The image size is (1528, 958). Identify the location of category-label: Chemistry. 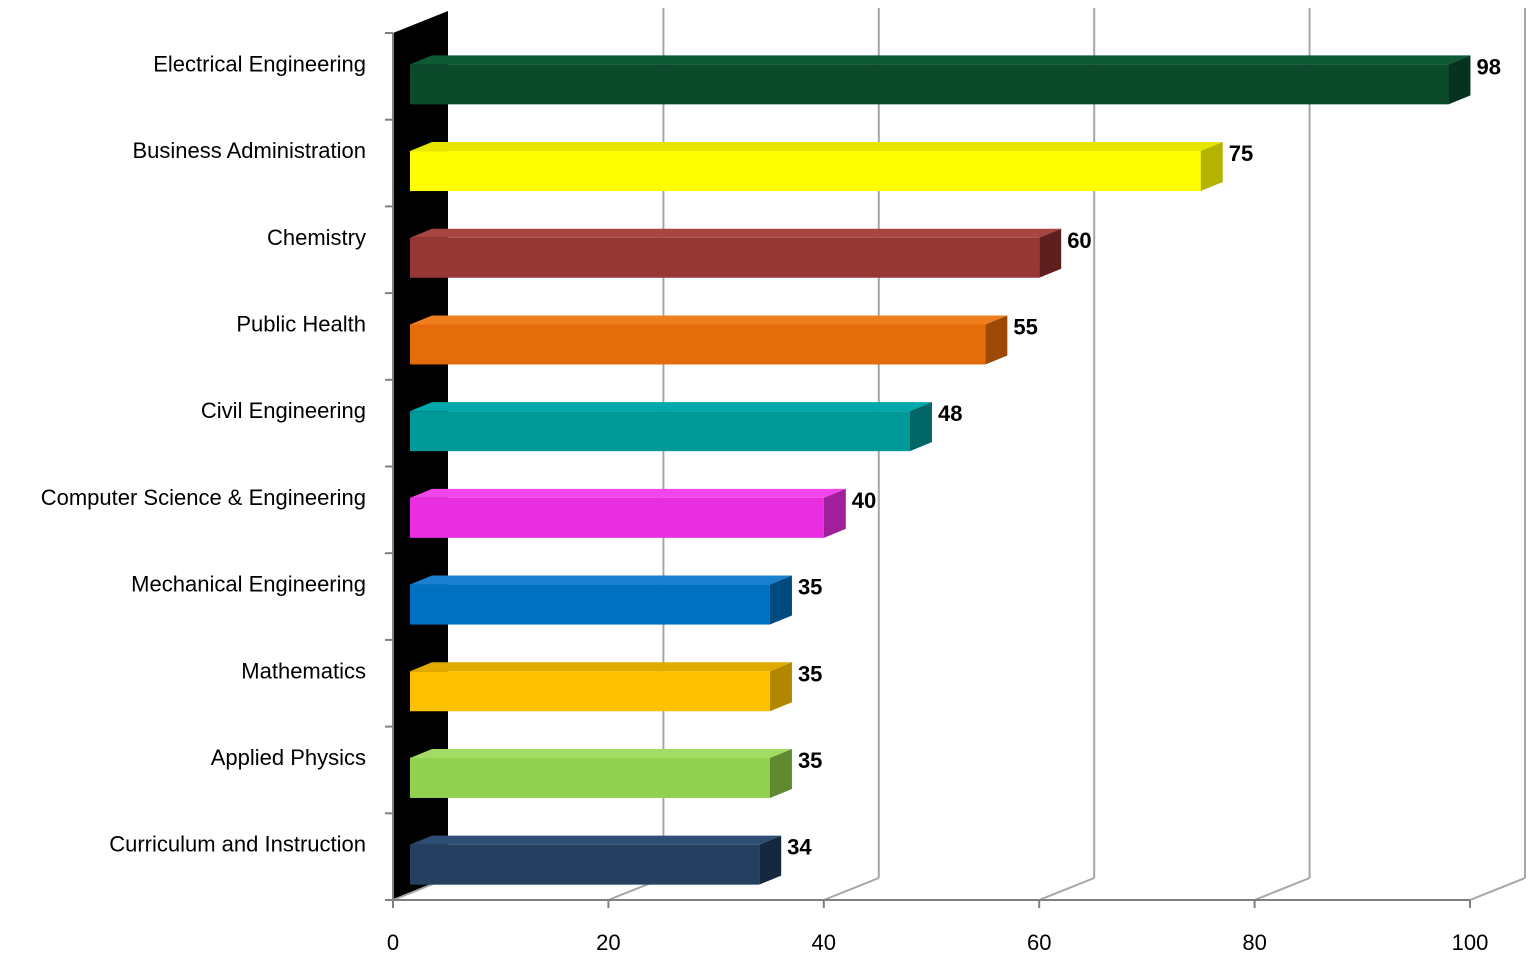
(316, 237).